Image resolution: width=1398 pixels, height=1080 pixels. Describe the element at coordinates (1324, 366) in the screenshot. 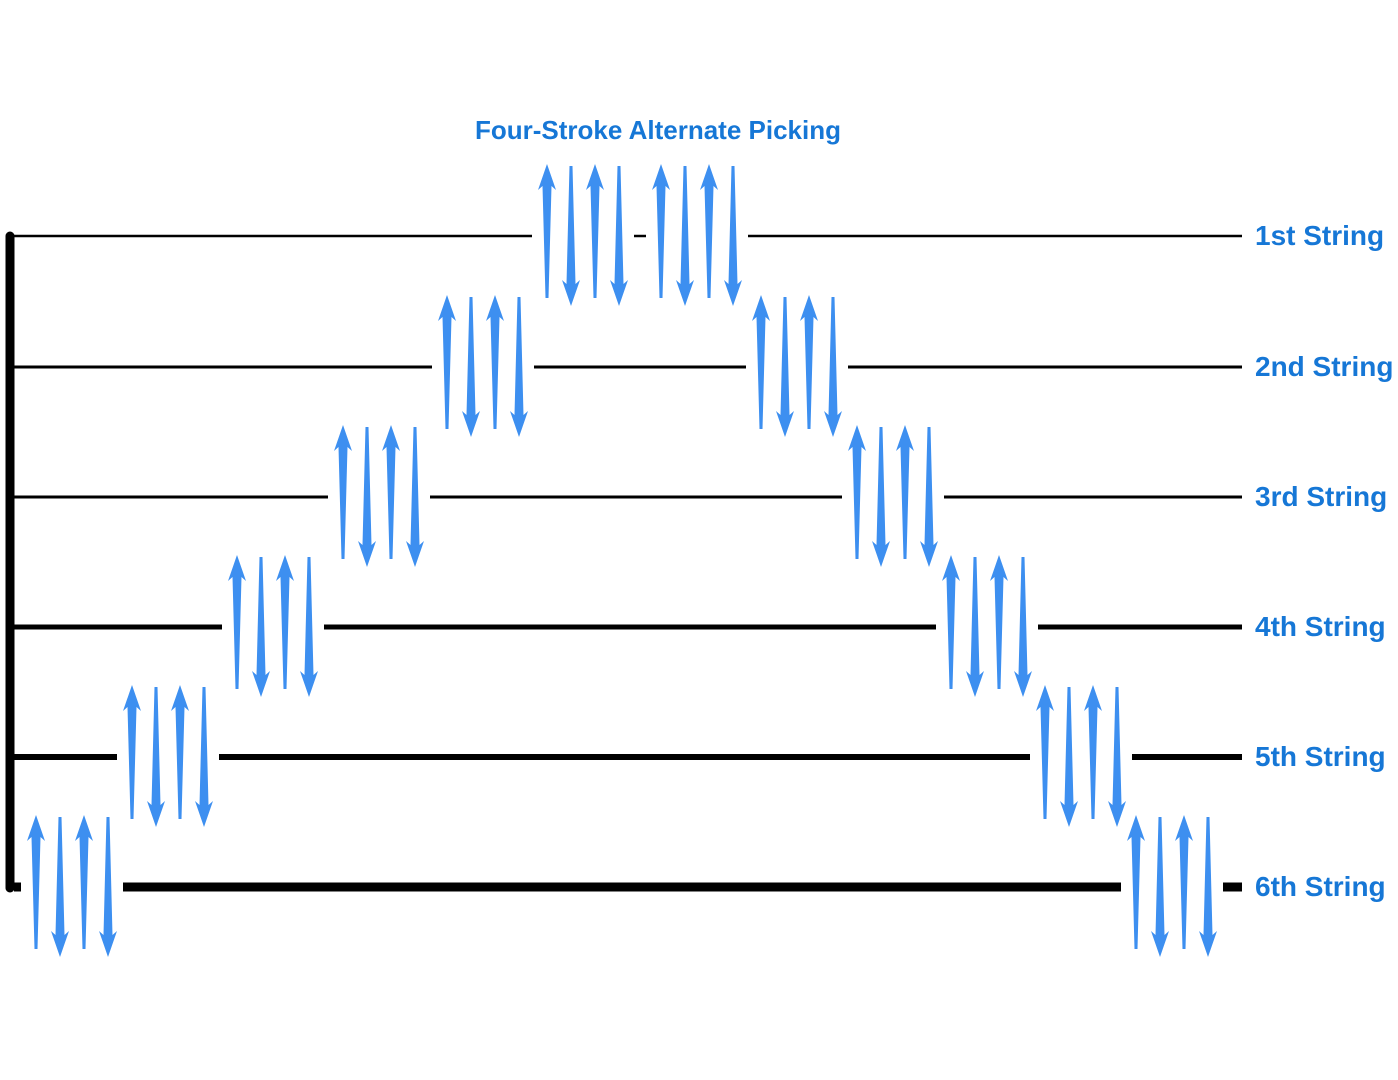

I see `string-label: 2nd String` at that location.